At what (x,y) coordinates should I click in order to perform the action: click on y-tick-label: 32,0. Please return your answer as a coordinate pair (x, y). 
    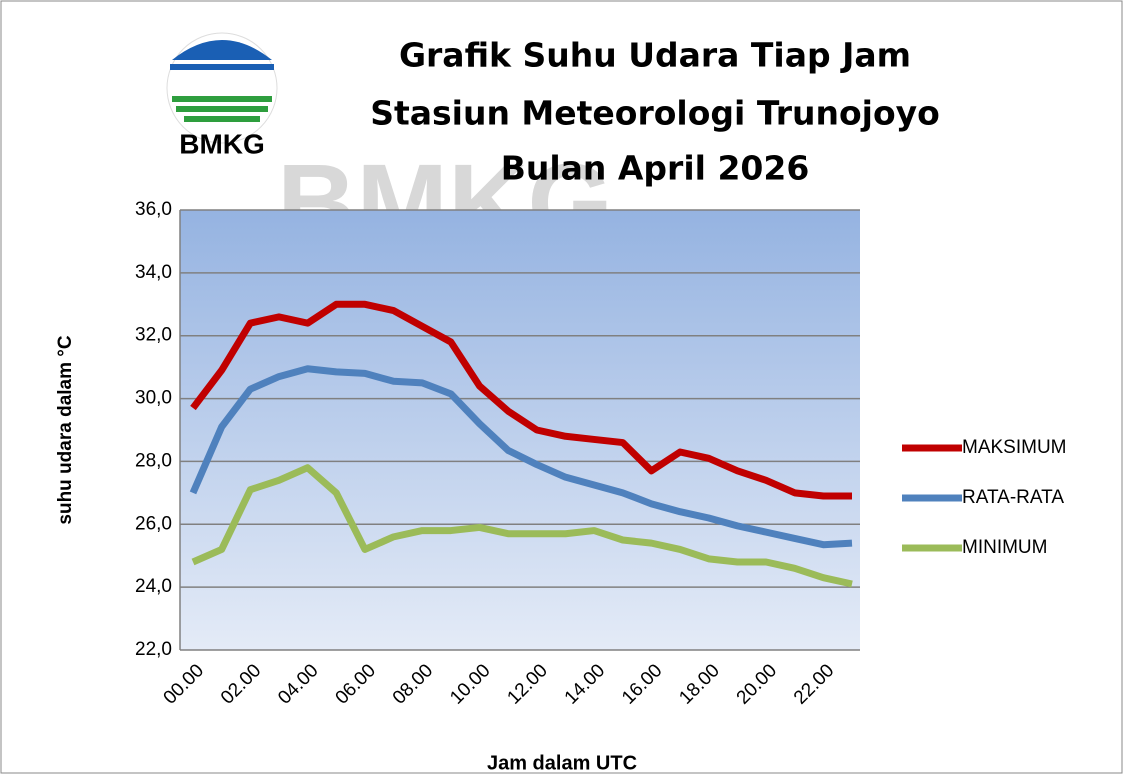
    Looking at the image, I should click on (153, 335).